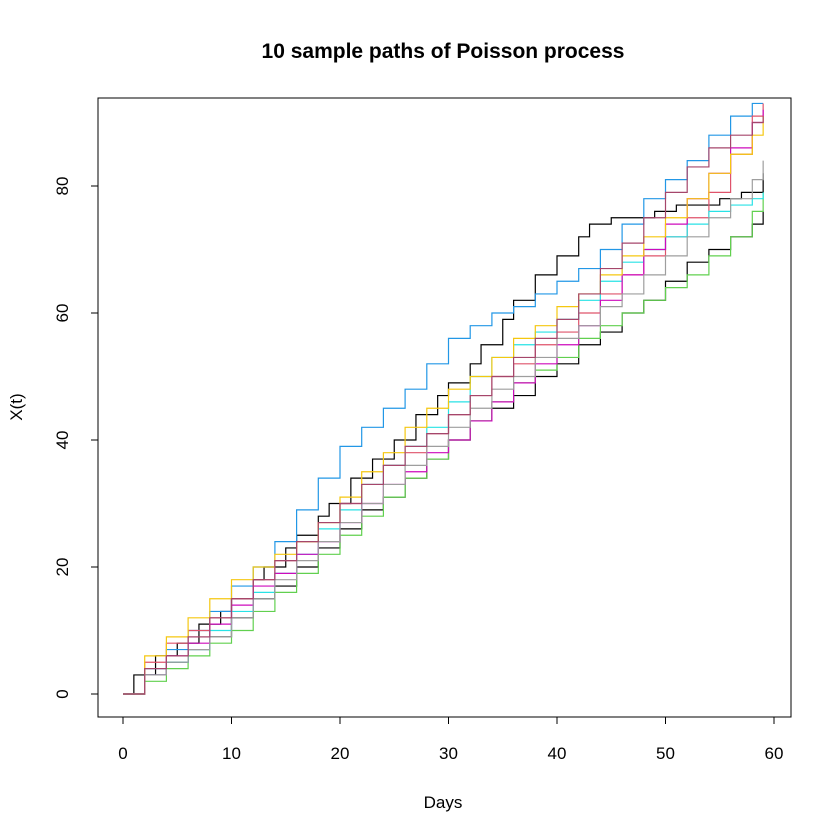 This screenshot has width=840, height=840. What do you see at coordinates (231, 753) in the screenshot?
I see `x-tick-label: 10` at bounding box center [231, 753].